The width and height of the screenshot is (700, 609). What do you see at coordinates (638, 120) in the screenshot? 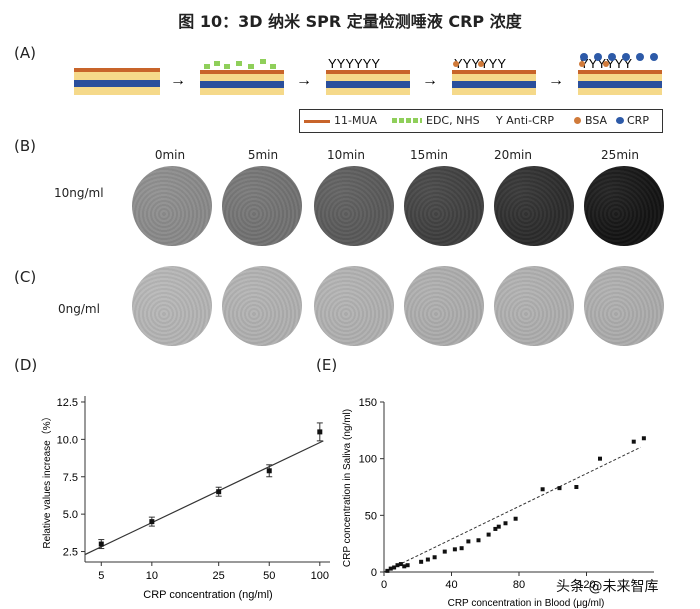
I see `legend-crp: CRP` at bounding box center [638, 120].